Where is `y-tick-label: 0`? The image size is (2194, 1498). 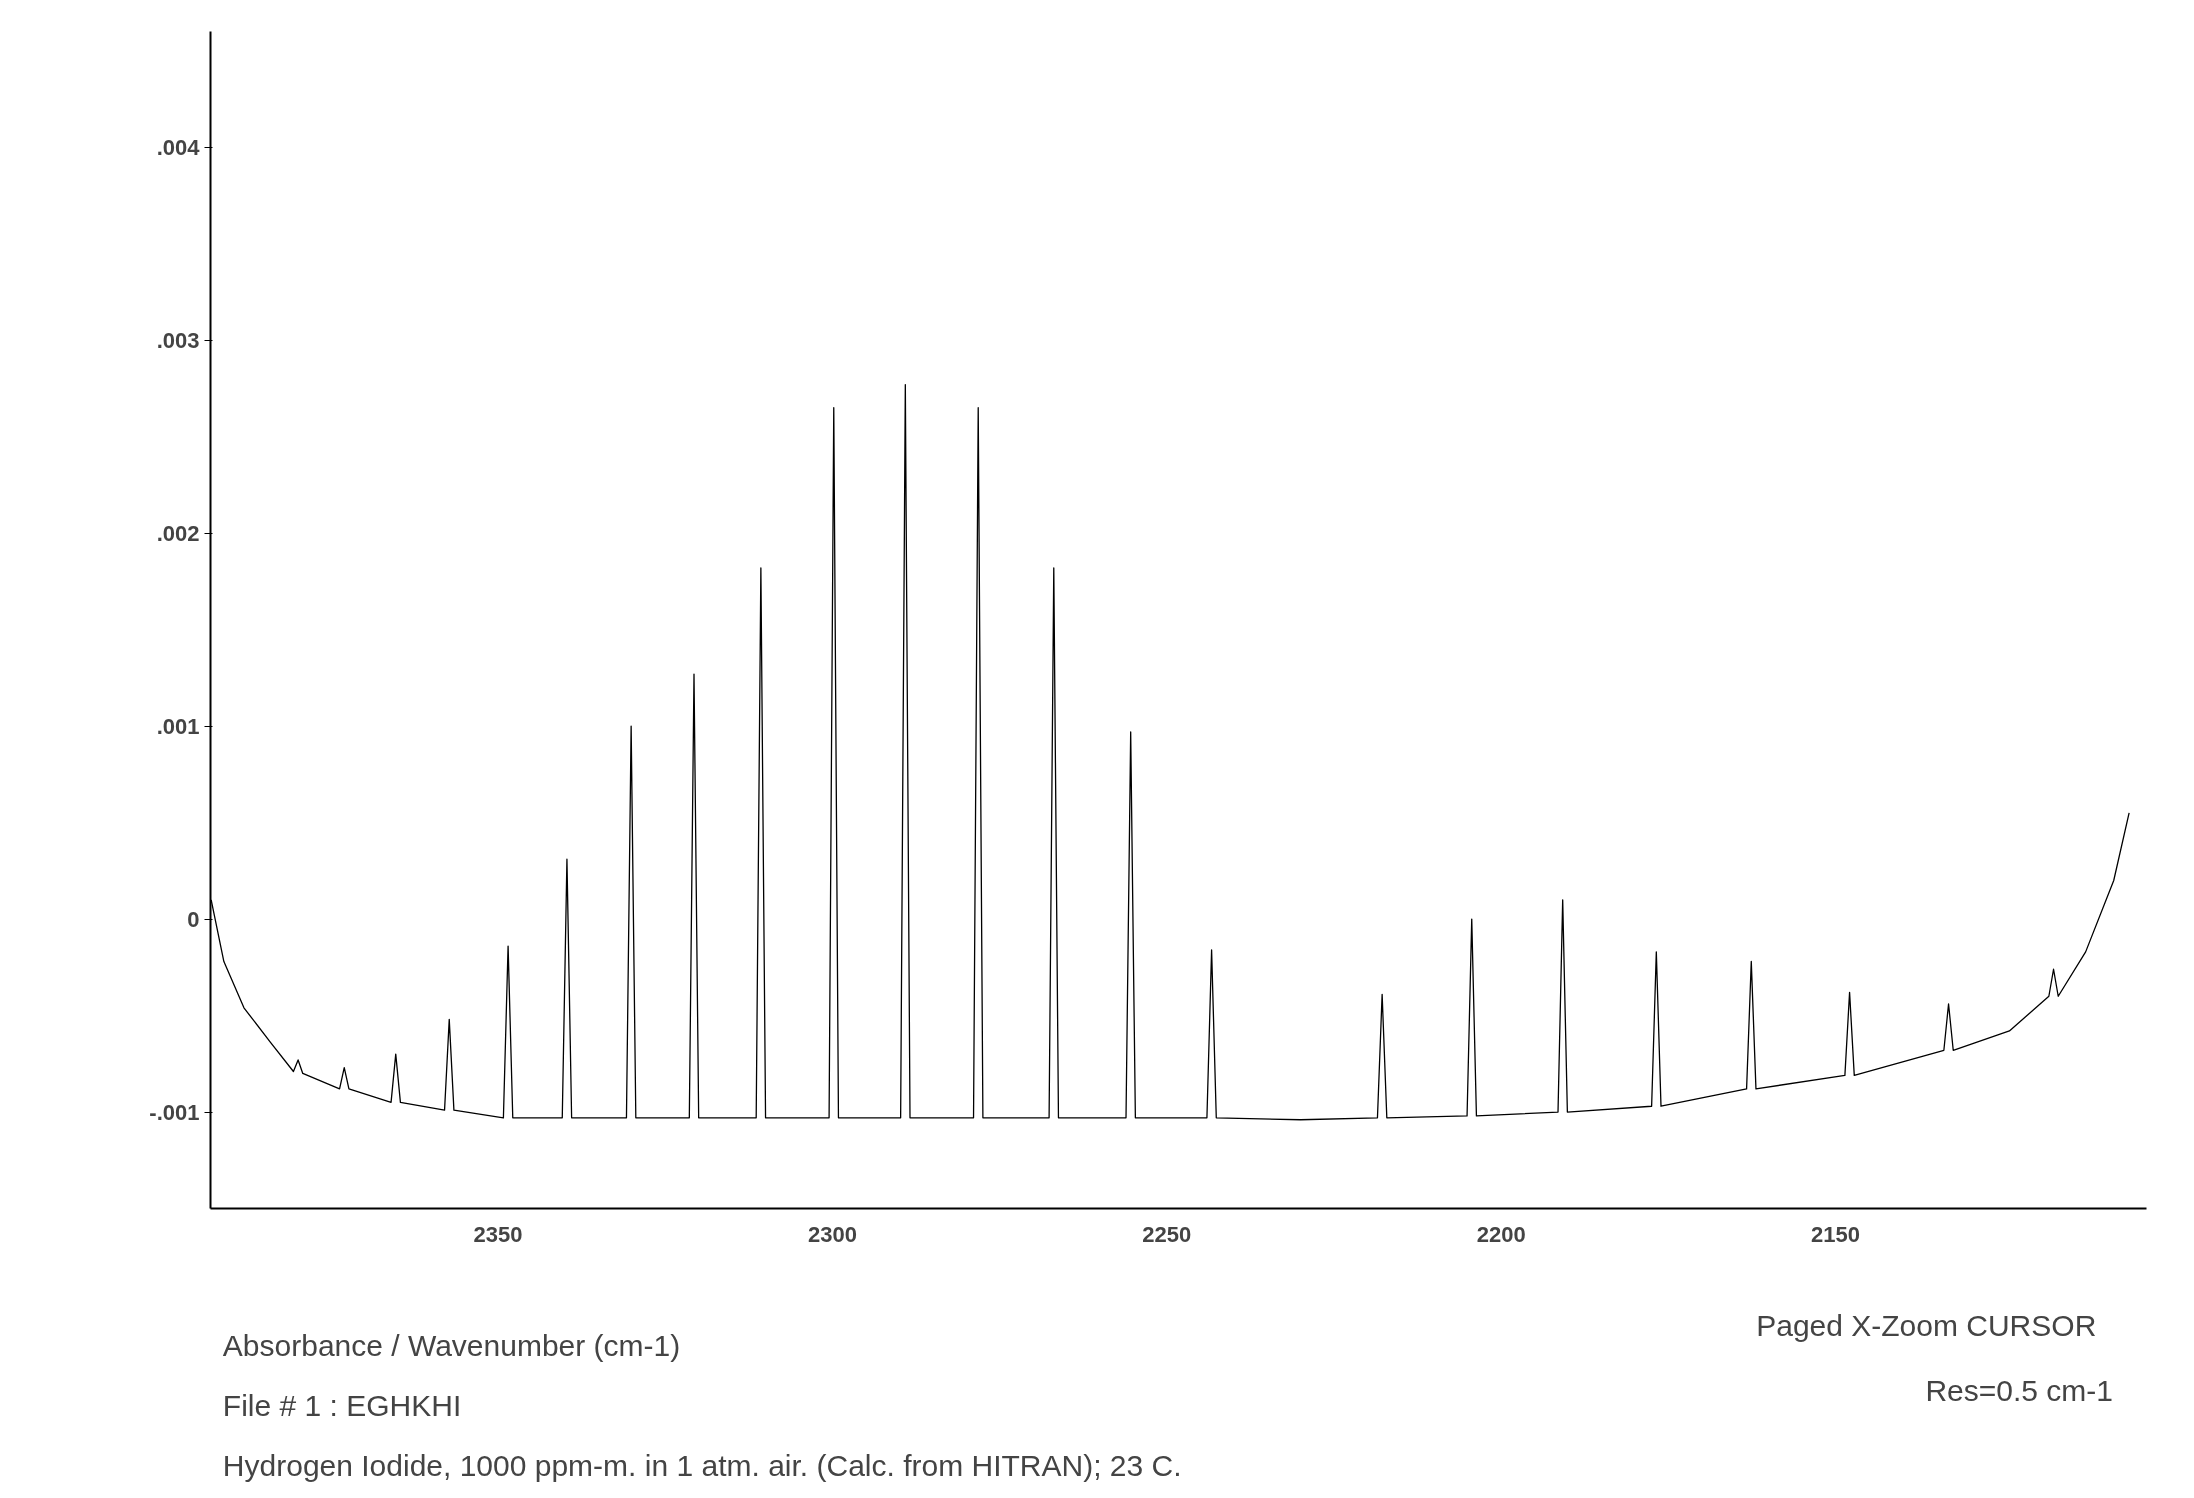 y-tick-label: 0 is located at coordinates (193, 919).